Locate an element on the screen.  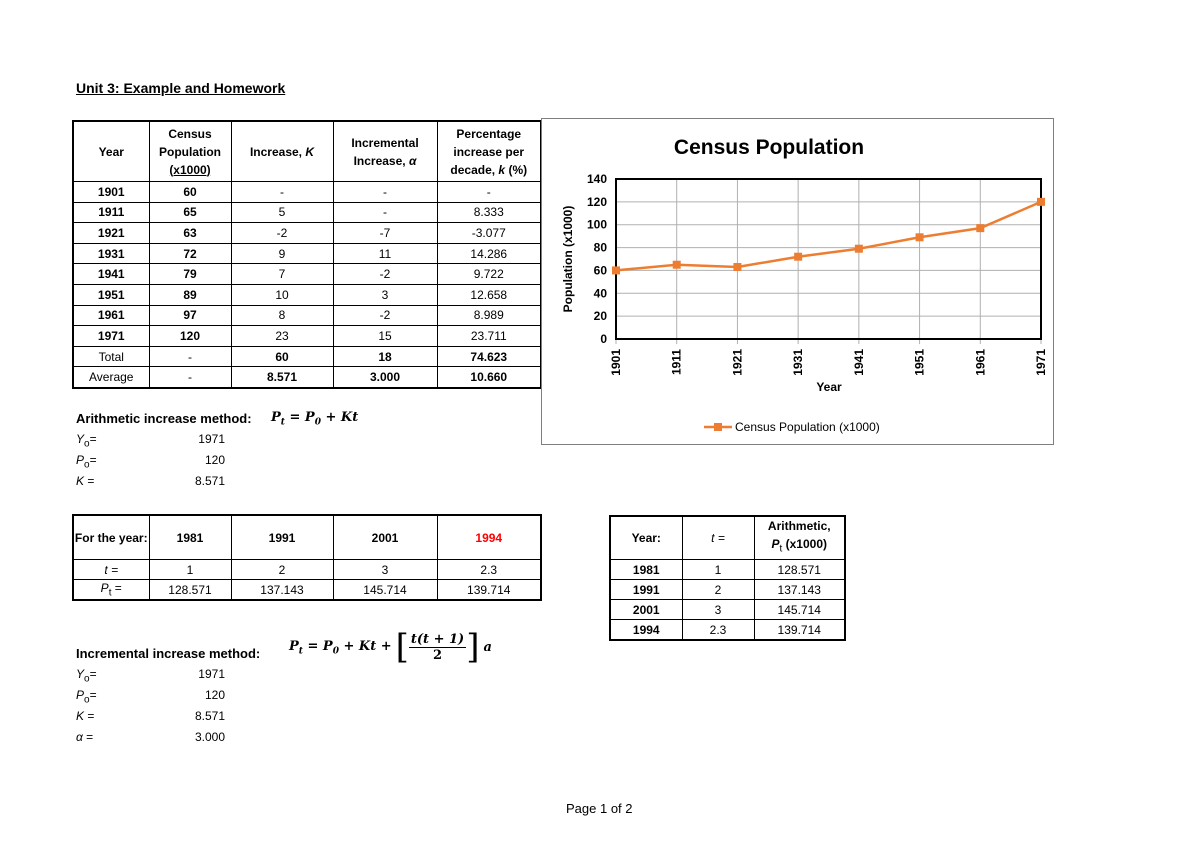
svg-text: 120 is located at coordinates (597, 202).